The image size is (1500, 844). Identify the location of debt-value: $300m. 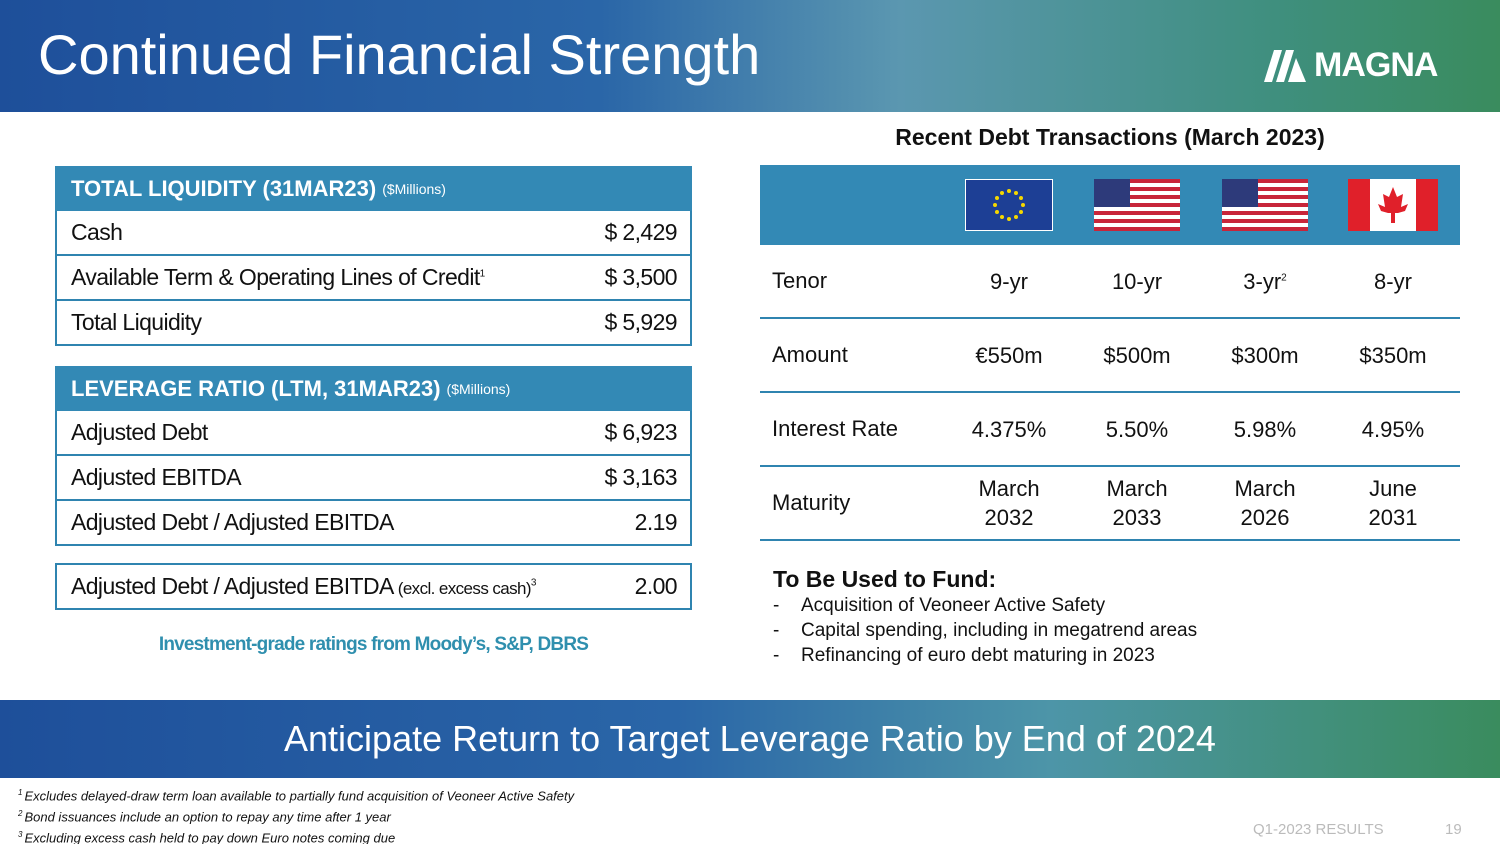
(1265, 355).